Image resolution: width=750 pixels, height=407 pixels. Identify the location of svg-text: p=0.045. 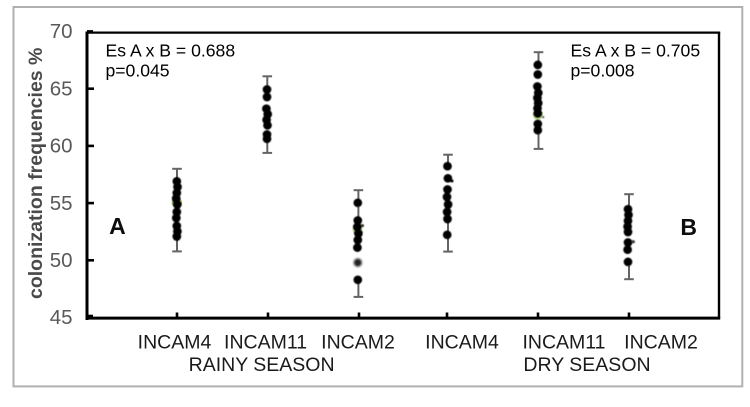
(138, 71).